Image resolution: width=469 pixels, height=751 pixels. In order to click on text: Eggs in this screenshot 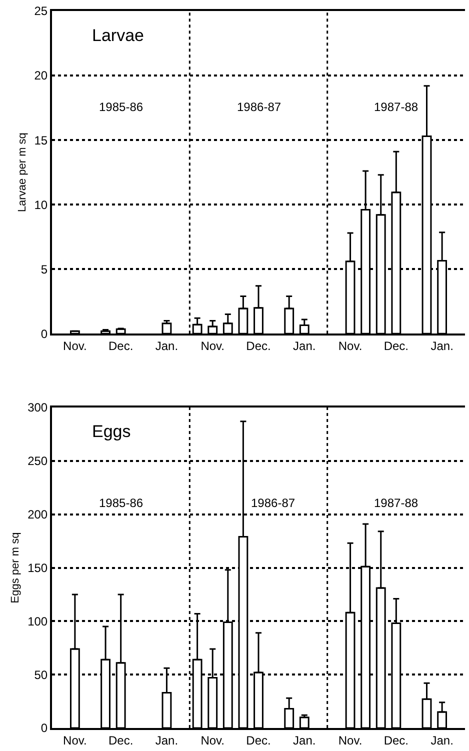, I will do `click(111, 431)`.